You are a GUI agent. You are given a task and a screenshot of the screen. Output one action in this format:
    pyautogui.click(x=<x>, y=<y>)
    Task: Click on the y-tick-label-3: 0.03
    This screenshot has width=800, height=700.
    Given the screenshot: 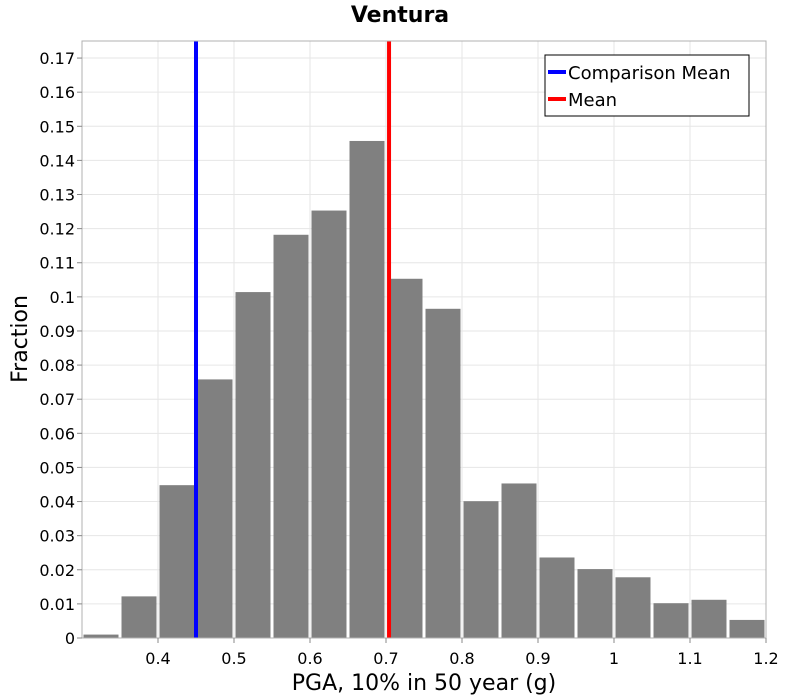 What is the action you would take?
    pyautogui.click(x=57, y=536)
    